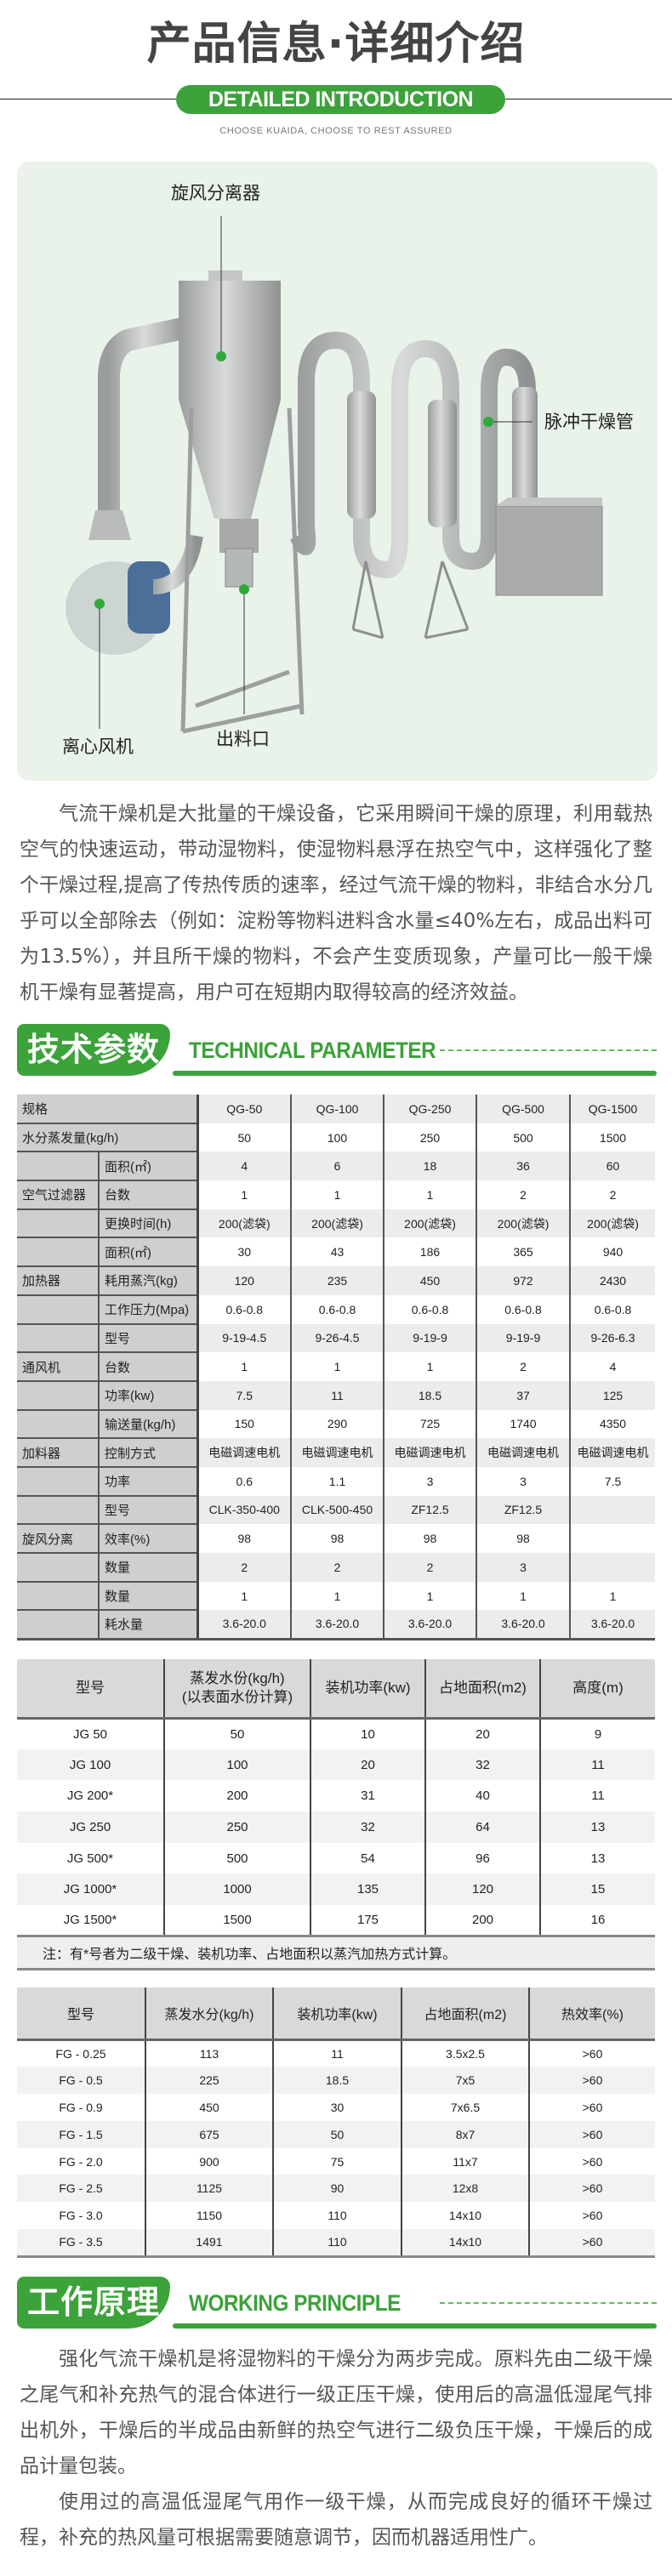  I want to click on table-row: FG - 2.0 900 75 11x7 >60, so click(336, 2161).